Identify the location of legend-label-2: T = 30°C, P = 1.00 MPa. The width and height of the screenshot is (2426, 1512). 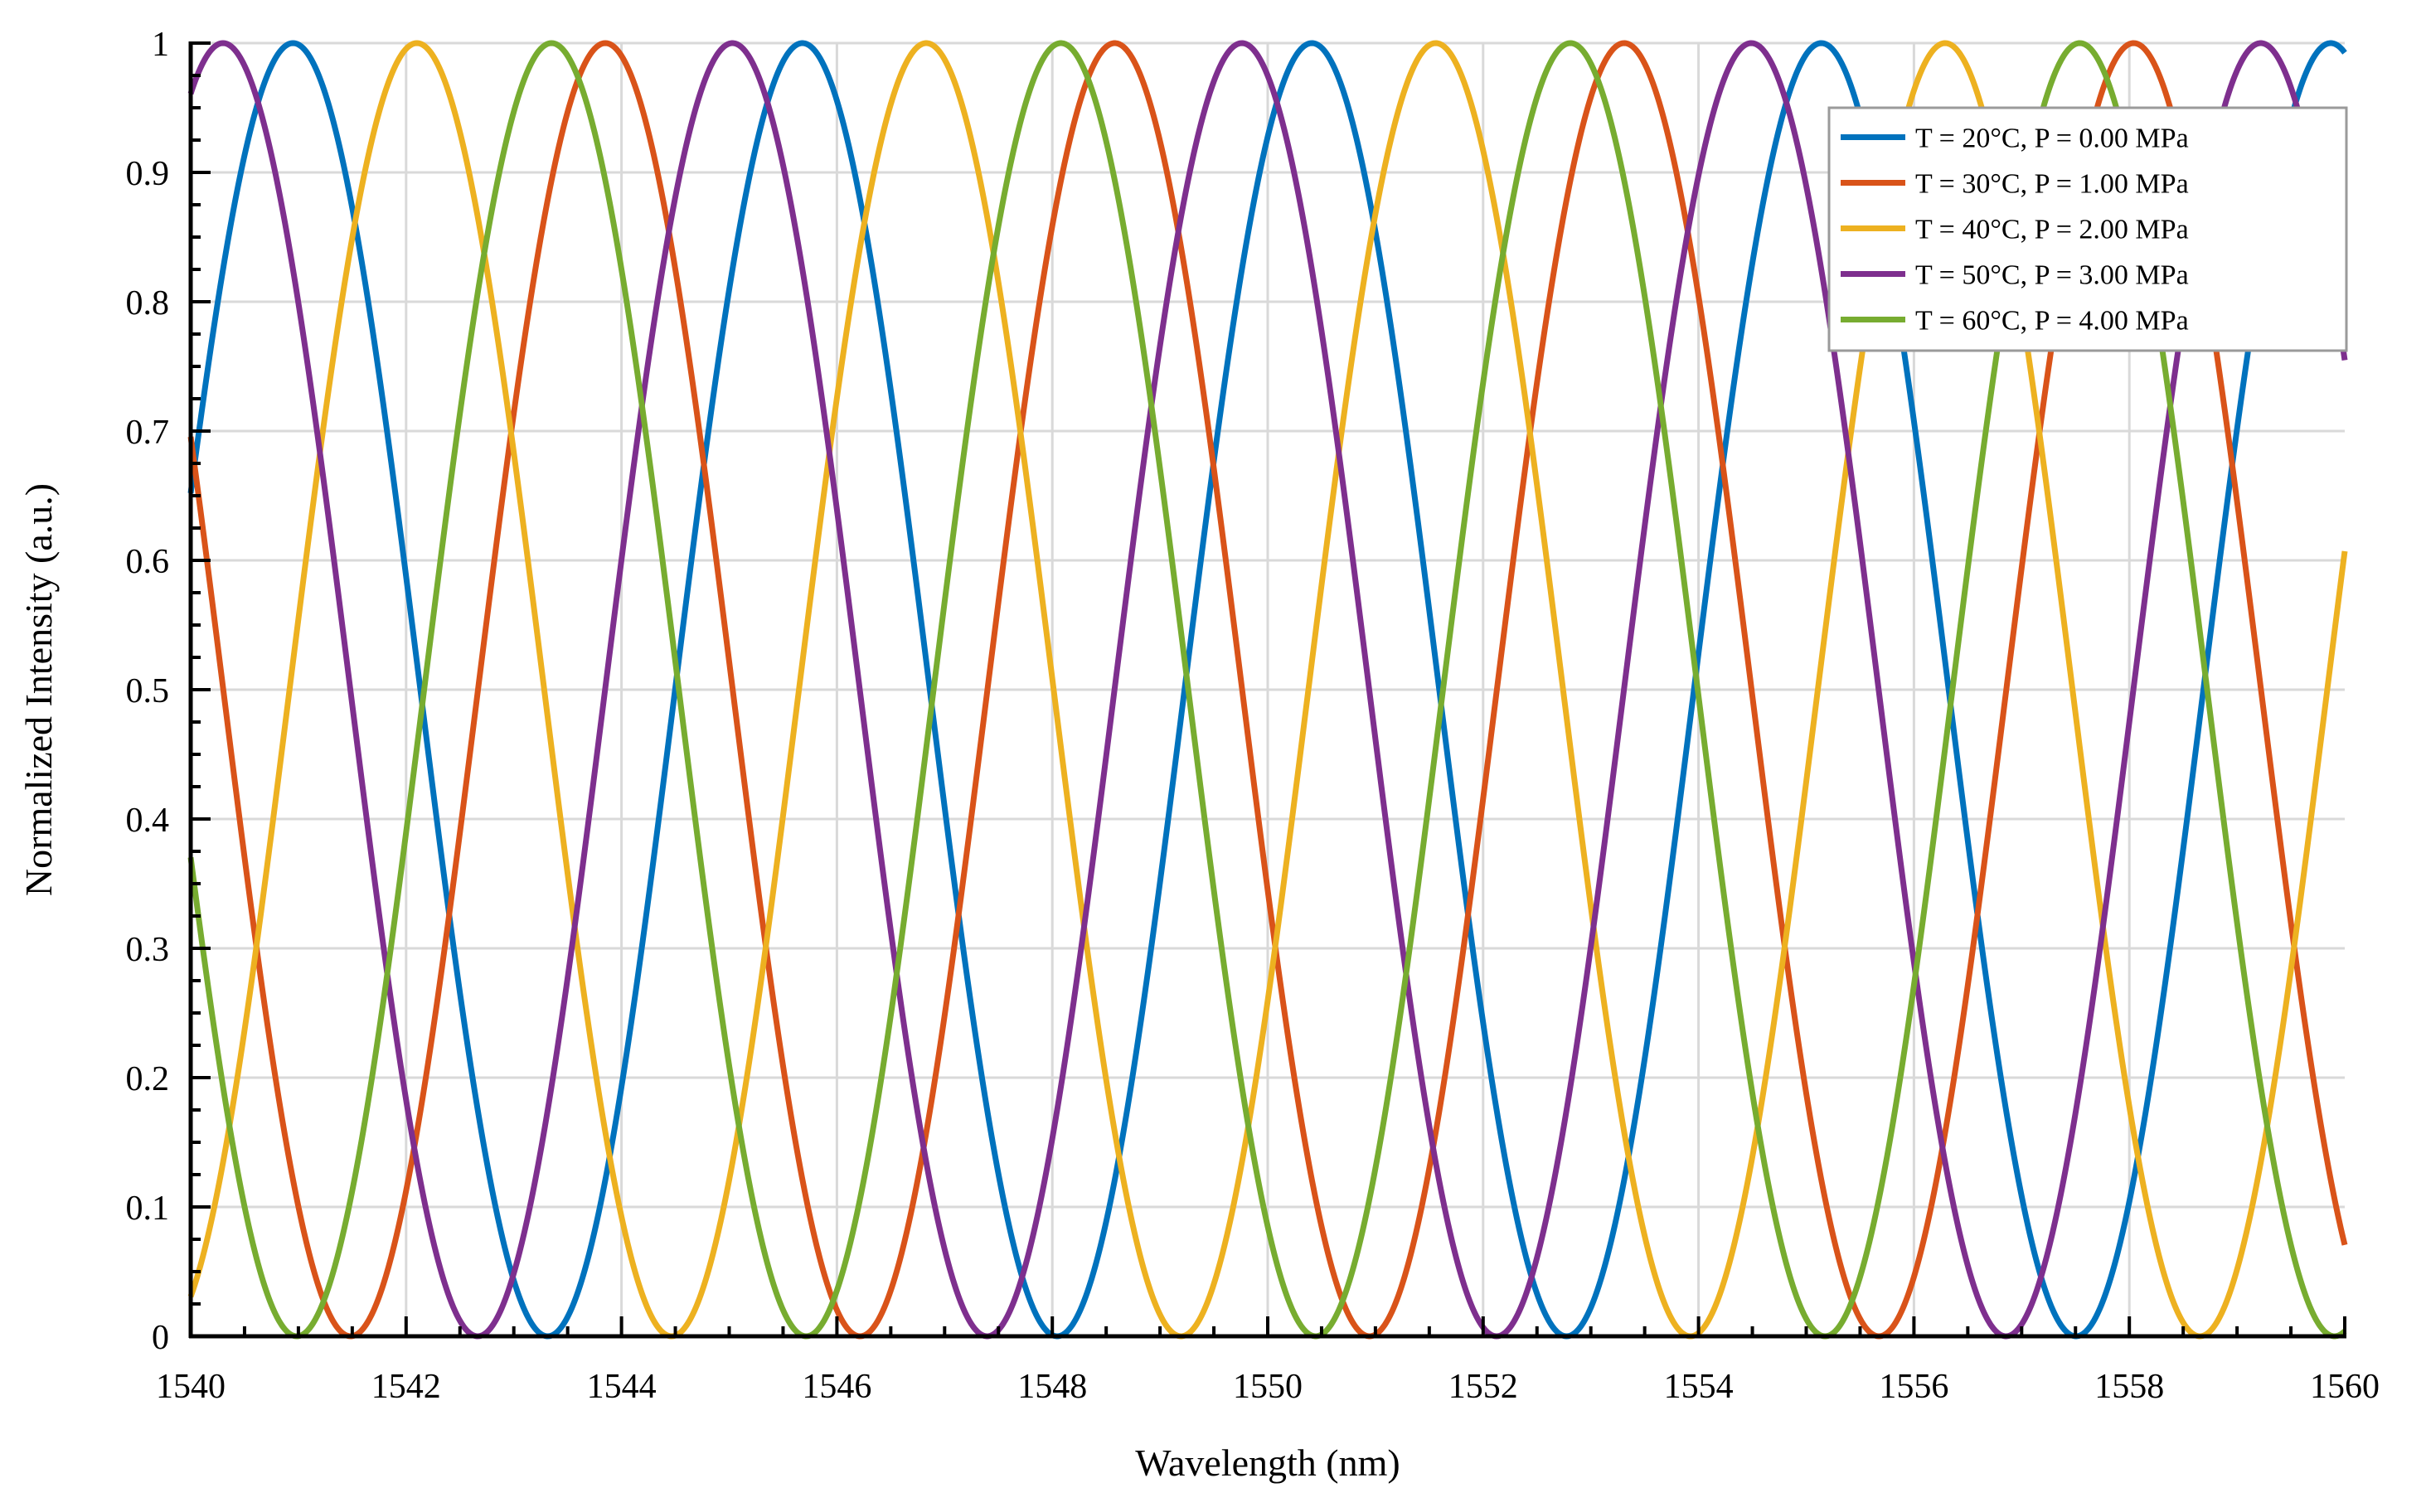
(2052, 184).